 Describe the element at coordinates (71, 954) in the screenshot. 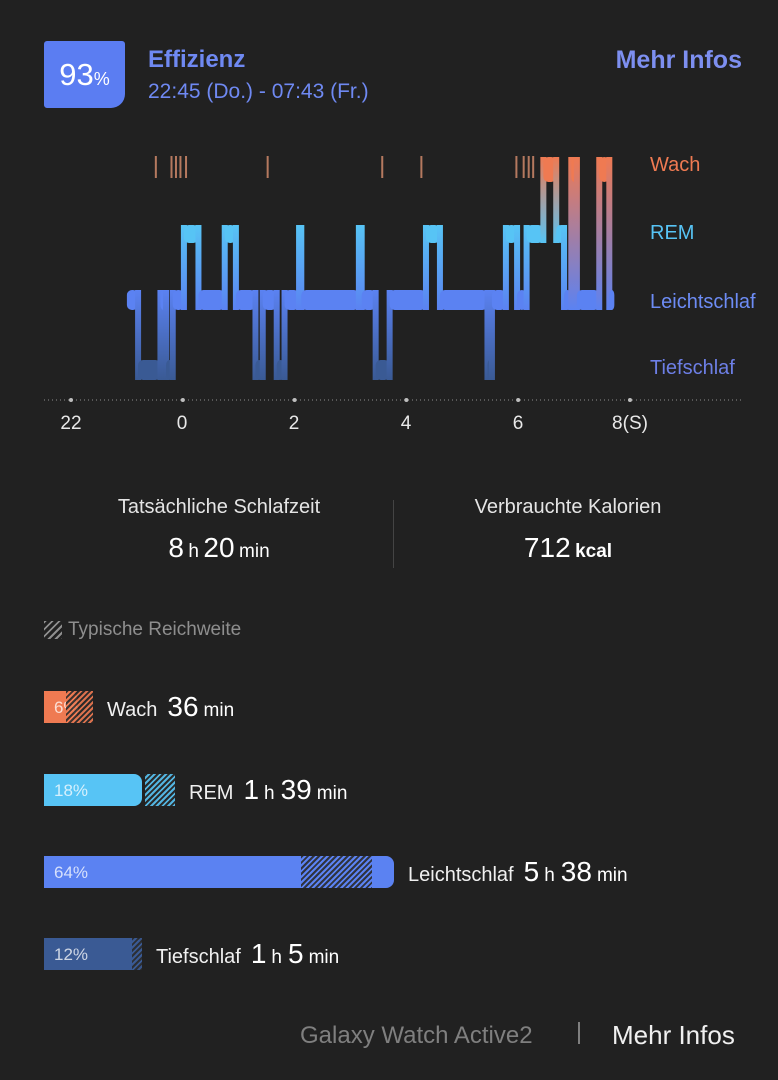

I see `stage-percent: 12%` at that location.